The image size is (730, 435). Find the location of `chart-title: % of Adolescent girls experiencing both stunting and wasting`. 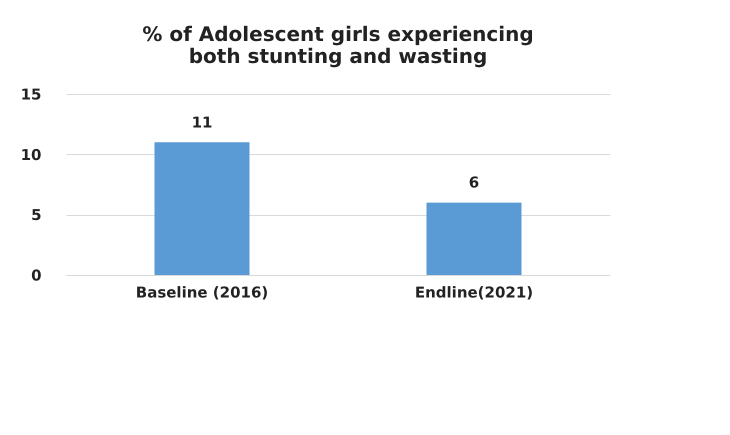

chart-title: % of Adolescent girls experiencing both stunting and wasting is located at coordinates (338, 45).